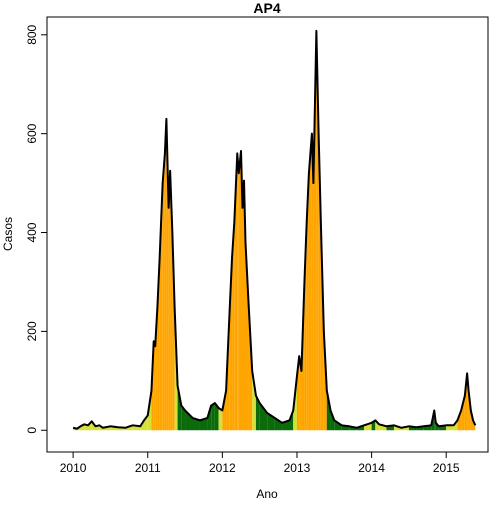  I want to click on y-tick-label: 400, so click(32, 232).